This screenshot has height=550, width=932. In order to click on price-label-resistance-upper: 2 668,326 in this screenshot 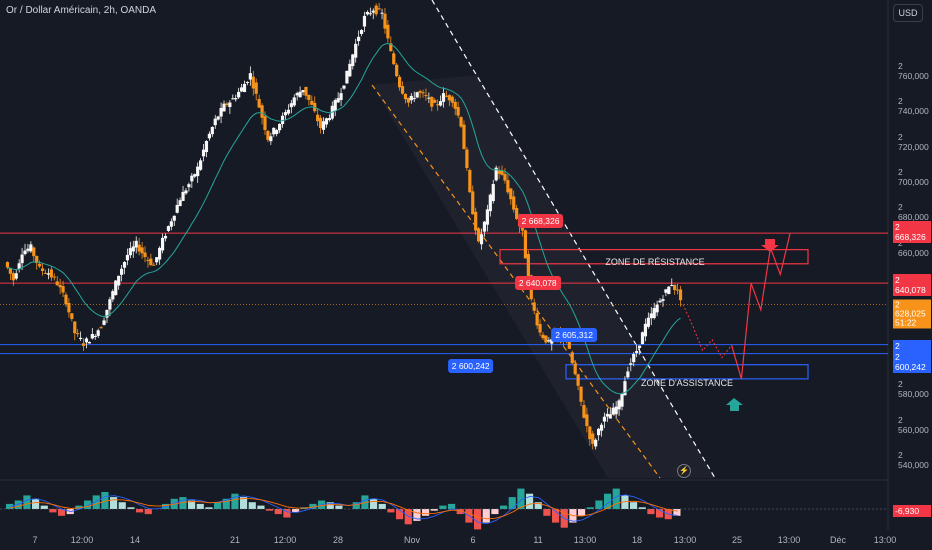, I will do `click(912, 232)`.